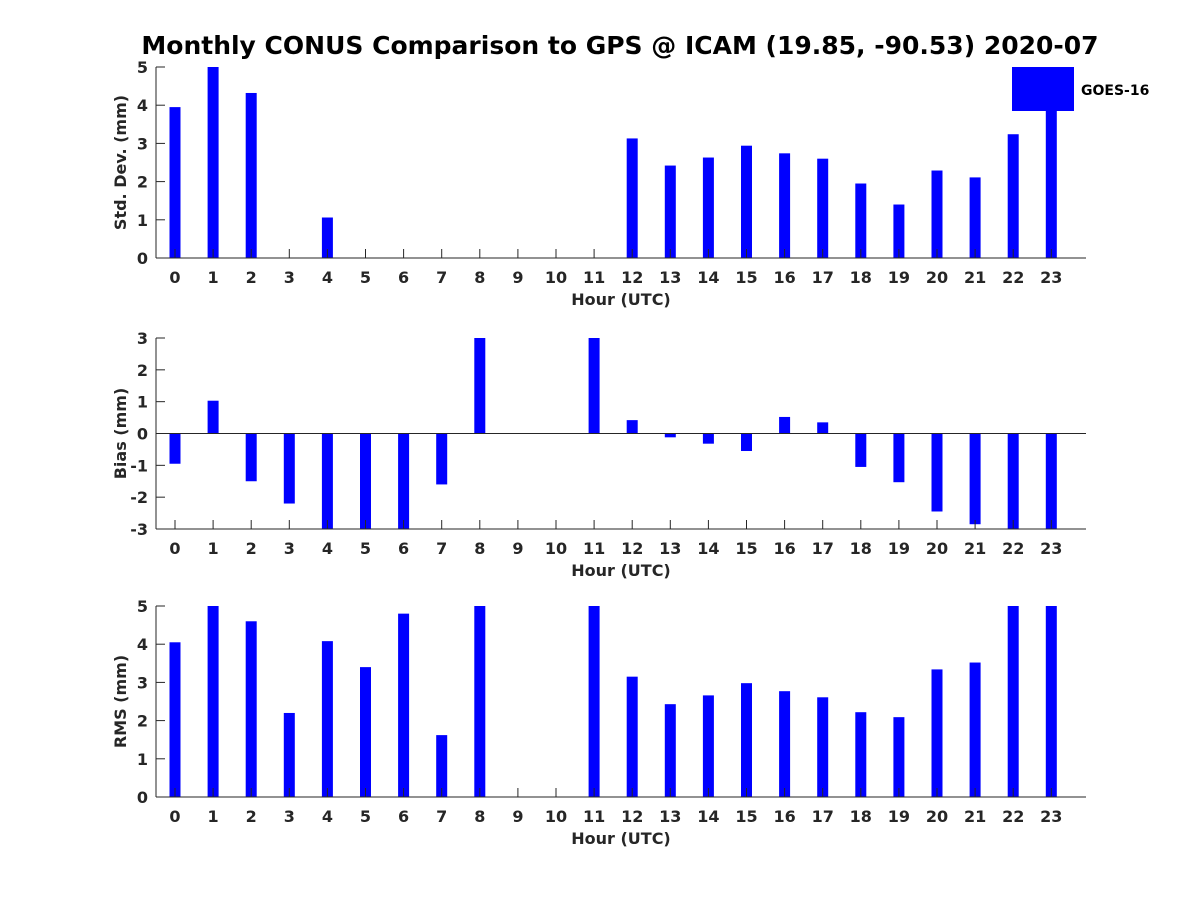 This screenshot has width=1200, height=900. I want to click on bias-x-tick-label: 3, so click(289, 548).